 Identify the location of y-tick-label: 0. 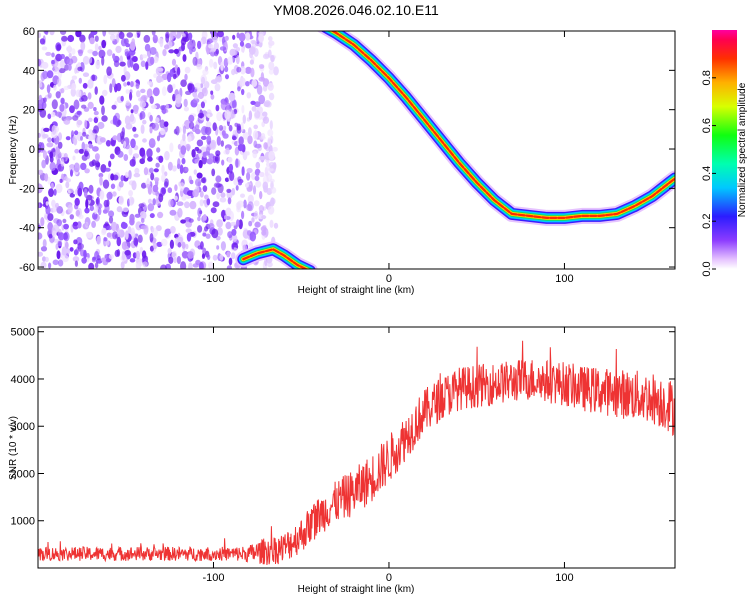
(32, 150).